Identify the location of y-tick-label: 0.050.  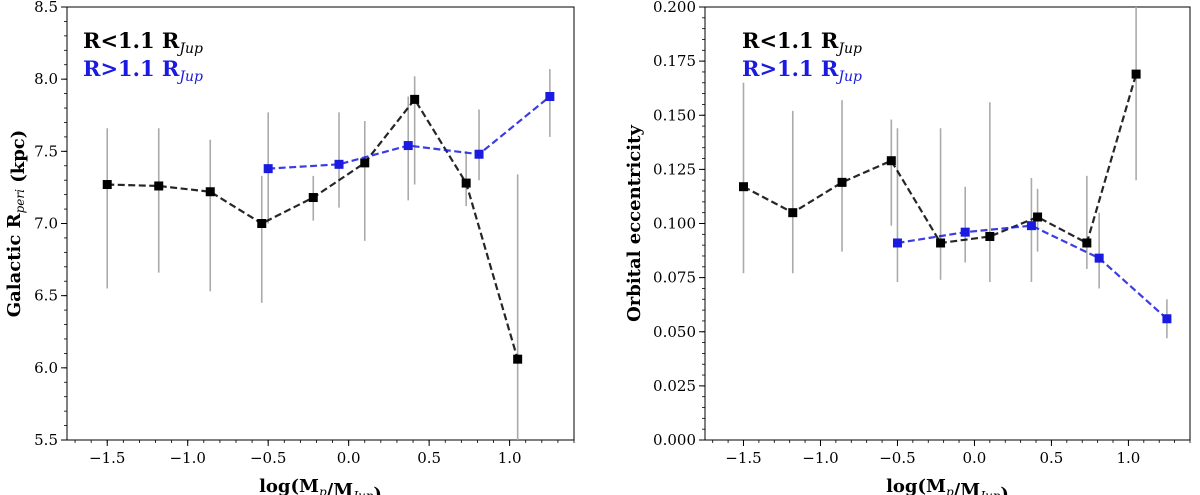
(674, 332).